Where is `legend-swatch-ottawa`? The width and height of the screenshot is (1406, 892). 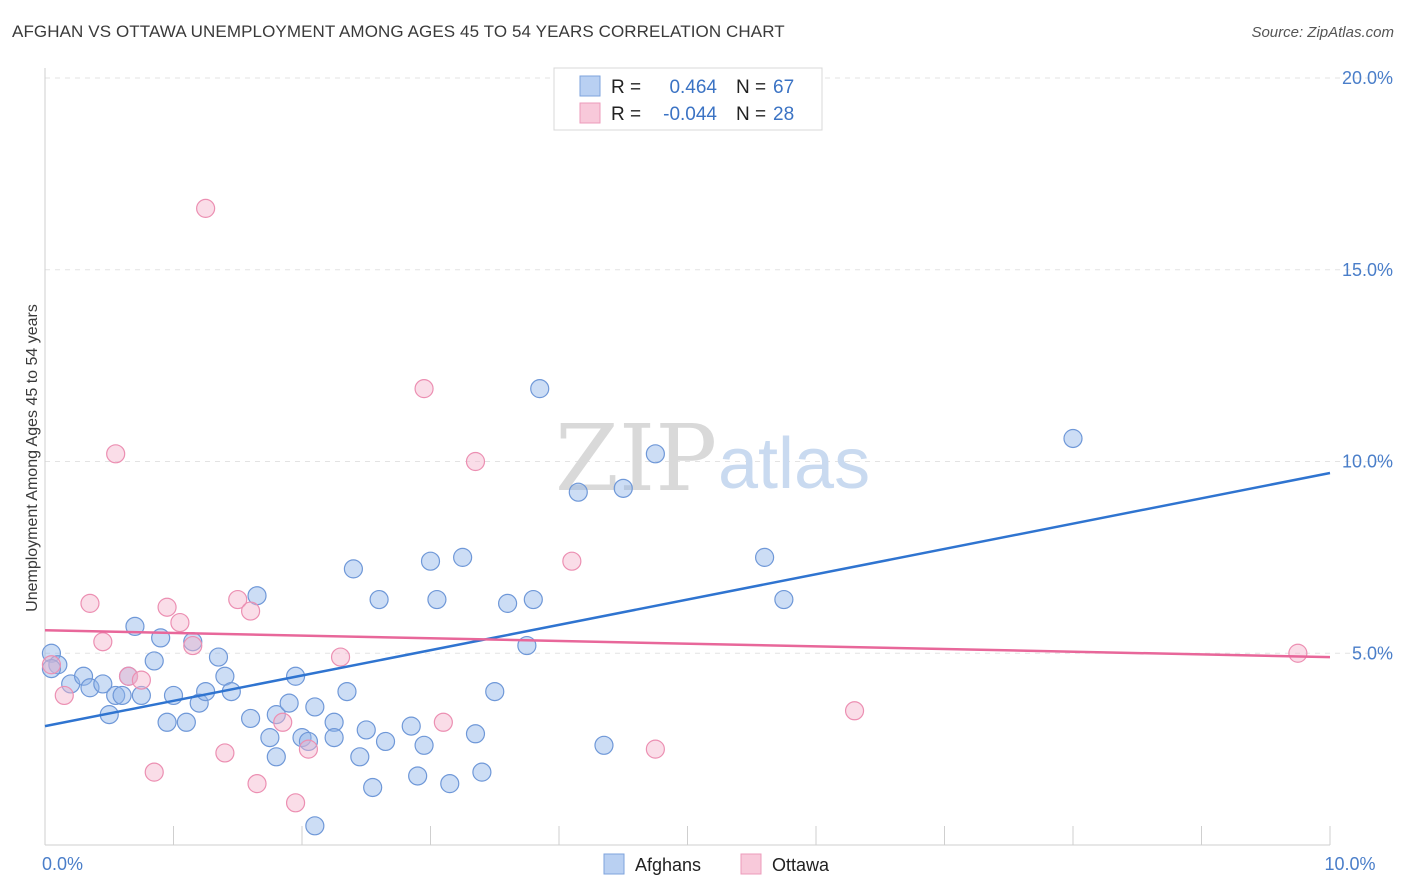 legend-swatch-ottawa is located at coordinates (590, 113).